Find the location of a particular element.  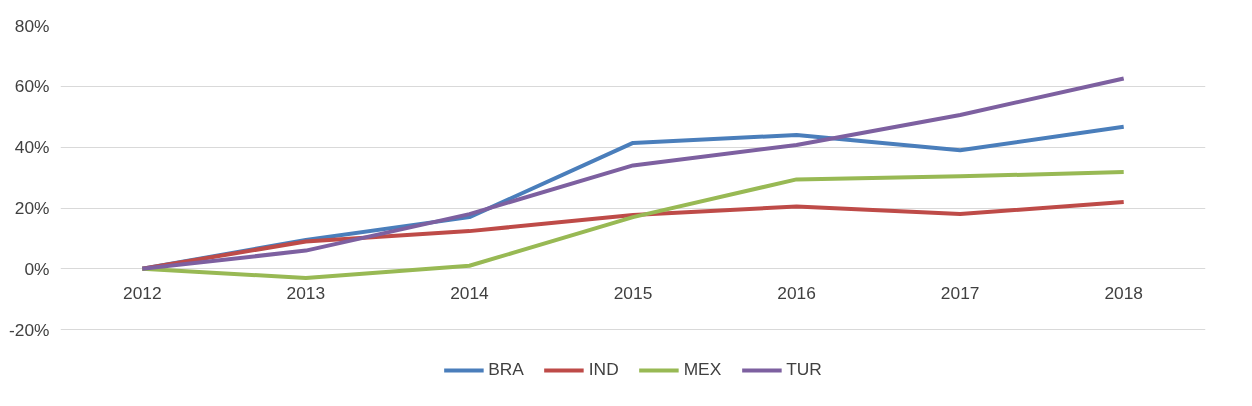

x-tick-label: 2016 is located at coordinates (796, 292).